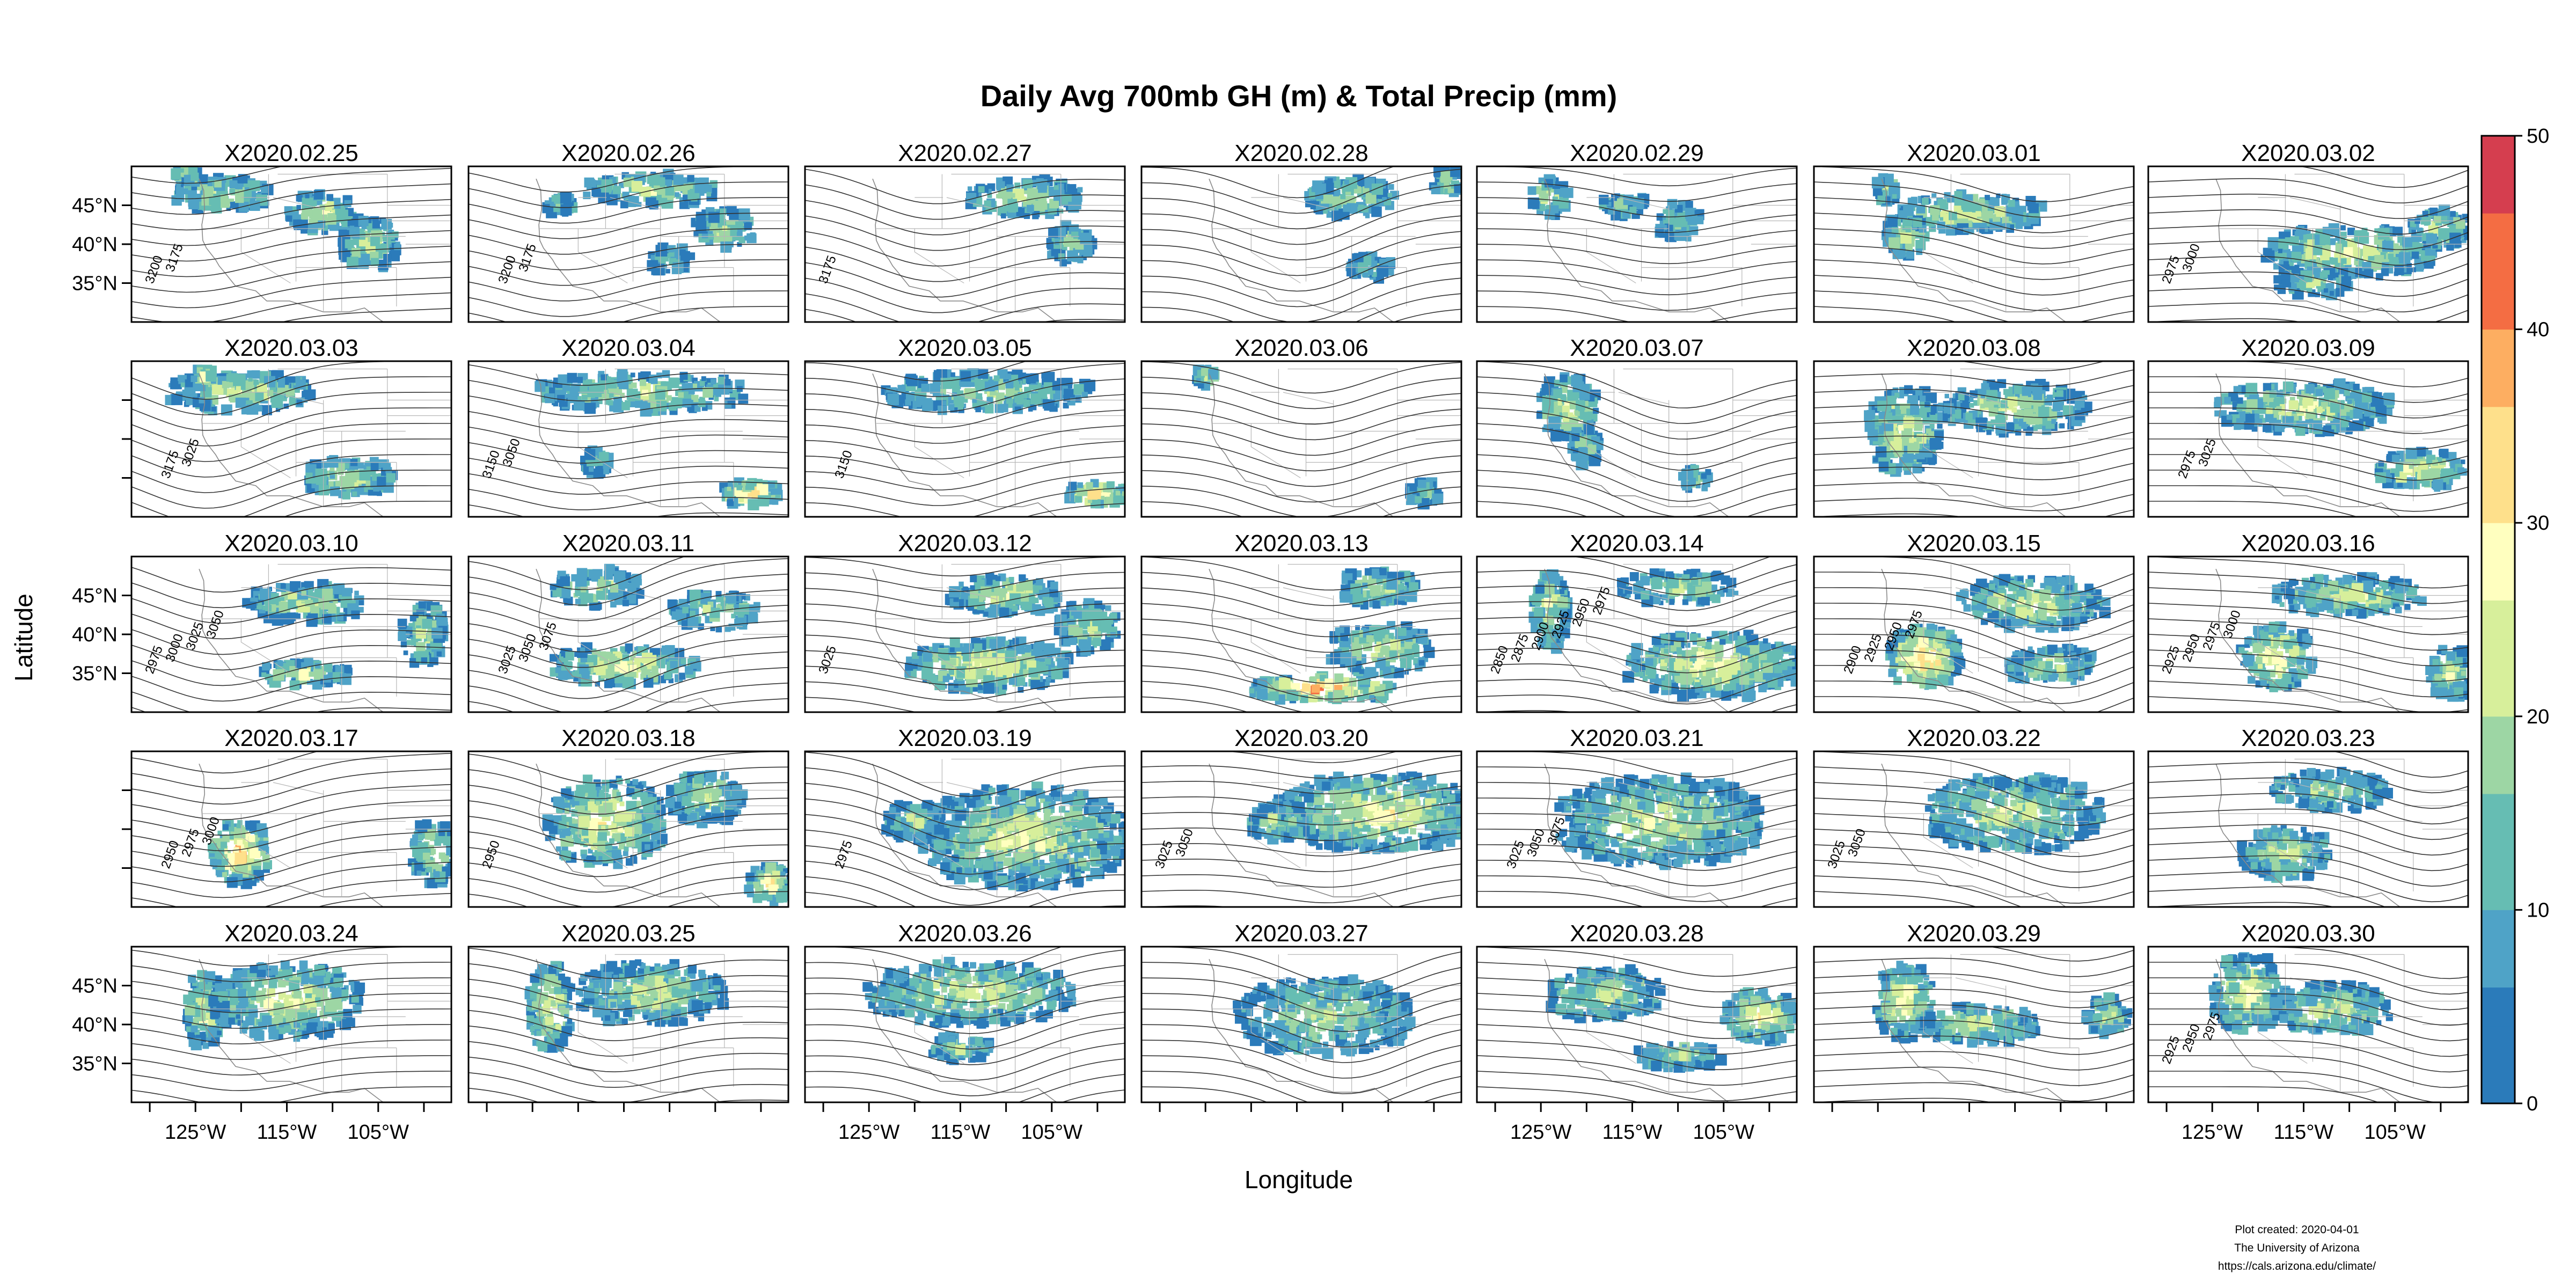  Describe the element at coordinates (965, 634) in the screenshot. I see `gh-contours: 3025` at that location.